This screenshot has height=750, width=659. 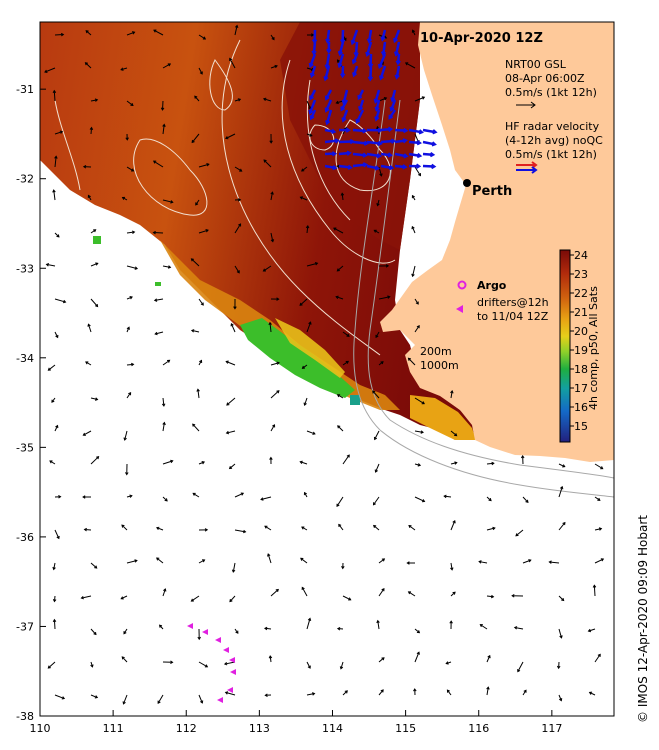 I want to click on perth-marker, so click(x=467, y=183).